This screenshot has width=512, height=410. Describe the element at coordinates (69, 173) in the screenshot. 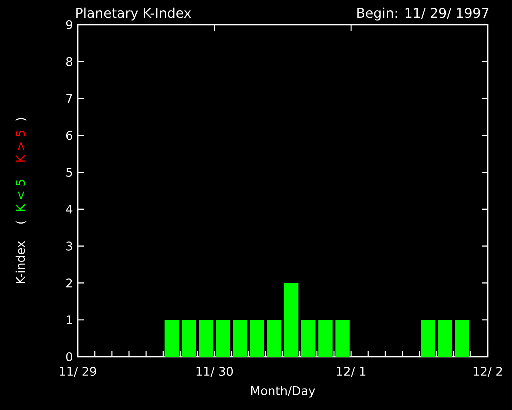

I see `y-tick-label: 5` at that location.